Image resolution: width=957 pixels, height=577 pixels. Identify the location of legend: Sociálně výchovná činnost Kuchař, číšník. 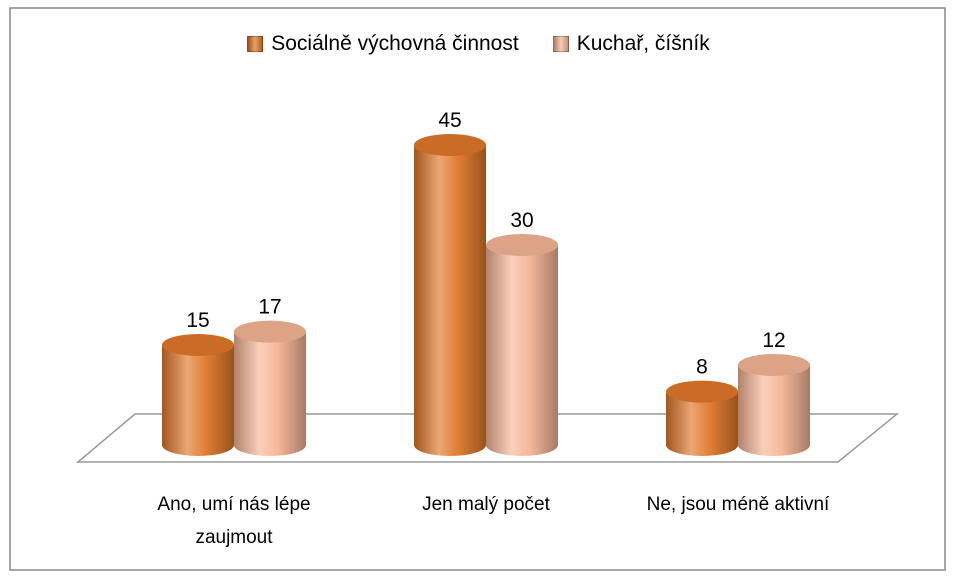
(478, 44).